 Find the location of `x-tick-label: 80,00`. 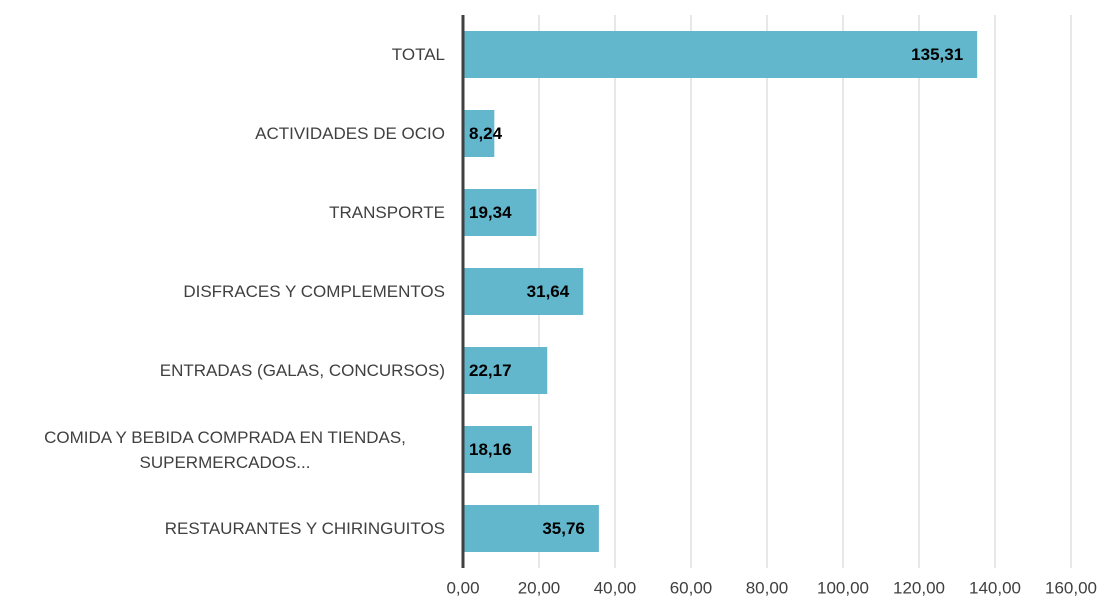

x-tick-label: 80,00 is located at coordinates (767, 587).